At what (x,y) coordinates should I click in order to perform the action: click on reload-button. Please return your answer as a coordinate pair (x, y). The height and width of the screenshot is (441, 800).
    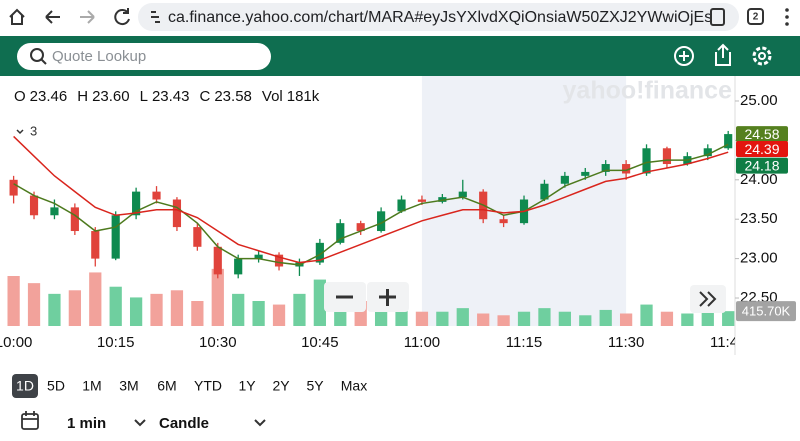
    Looking at the image, I should click on (122, 17).